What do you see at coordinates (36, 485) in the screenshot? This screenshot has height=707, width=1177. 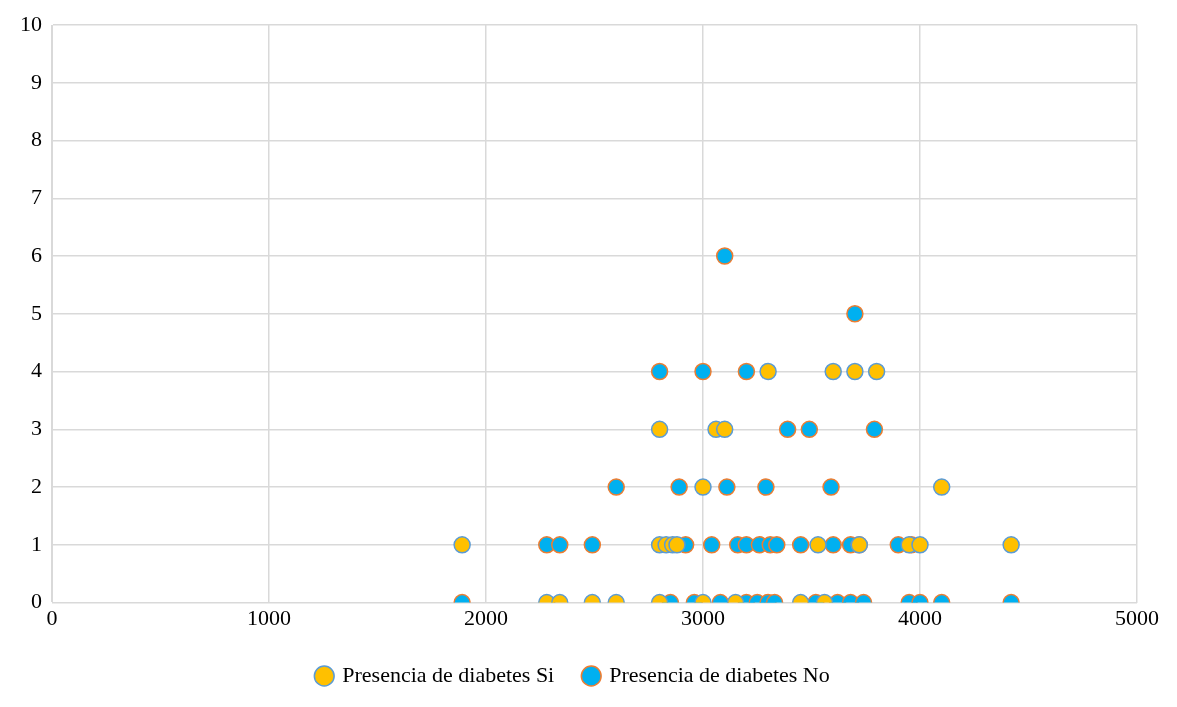 I see `y-tick-label: 2` at bounding box center [36, 485].